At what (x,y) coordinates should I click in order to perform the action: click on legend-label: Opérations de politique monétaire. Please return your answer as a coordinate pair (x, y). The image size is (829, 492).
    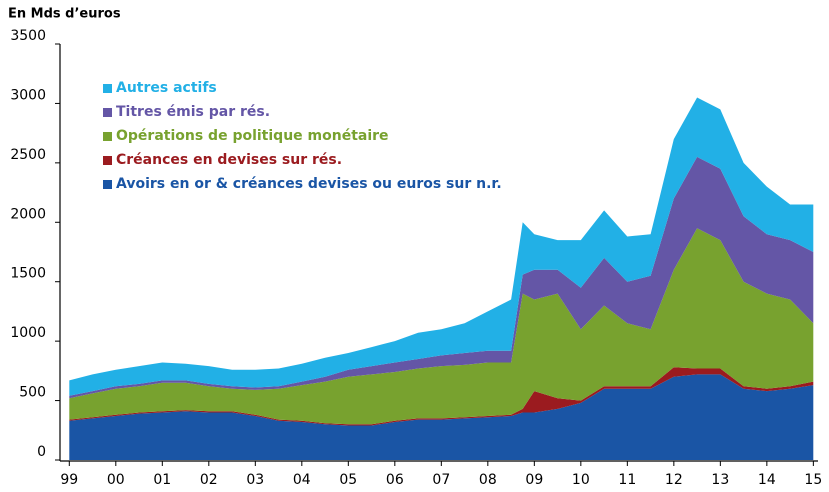
    Looking at the image, I should click on (252, 136).